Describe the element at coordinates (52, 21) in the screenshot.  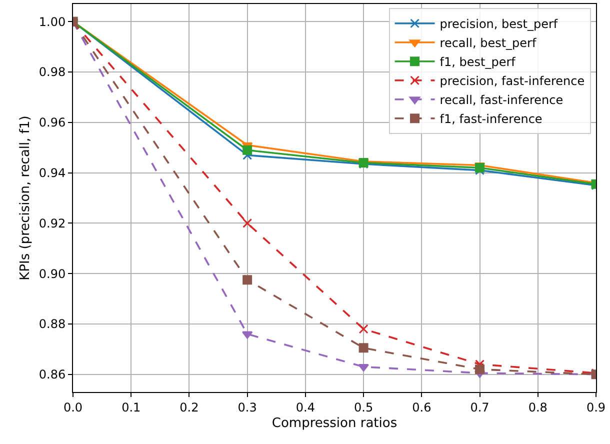
I see `y-tick-label: 1.00` at that location.